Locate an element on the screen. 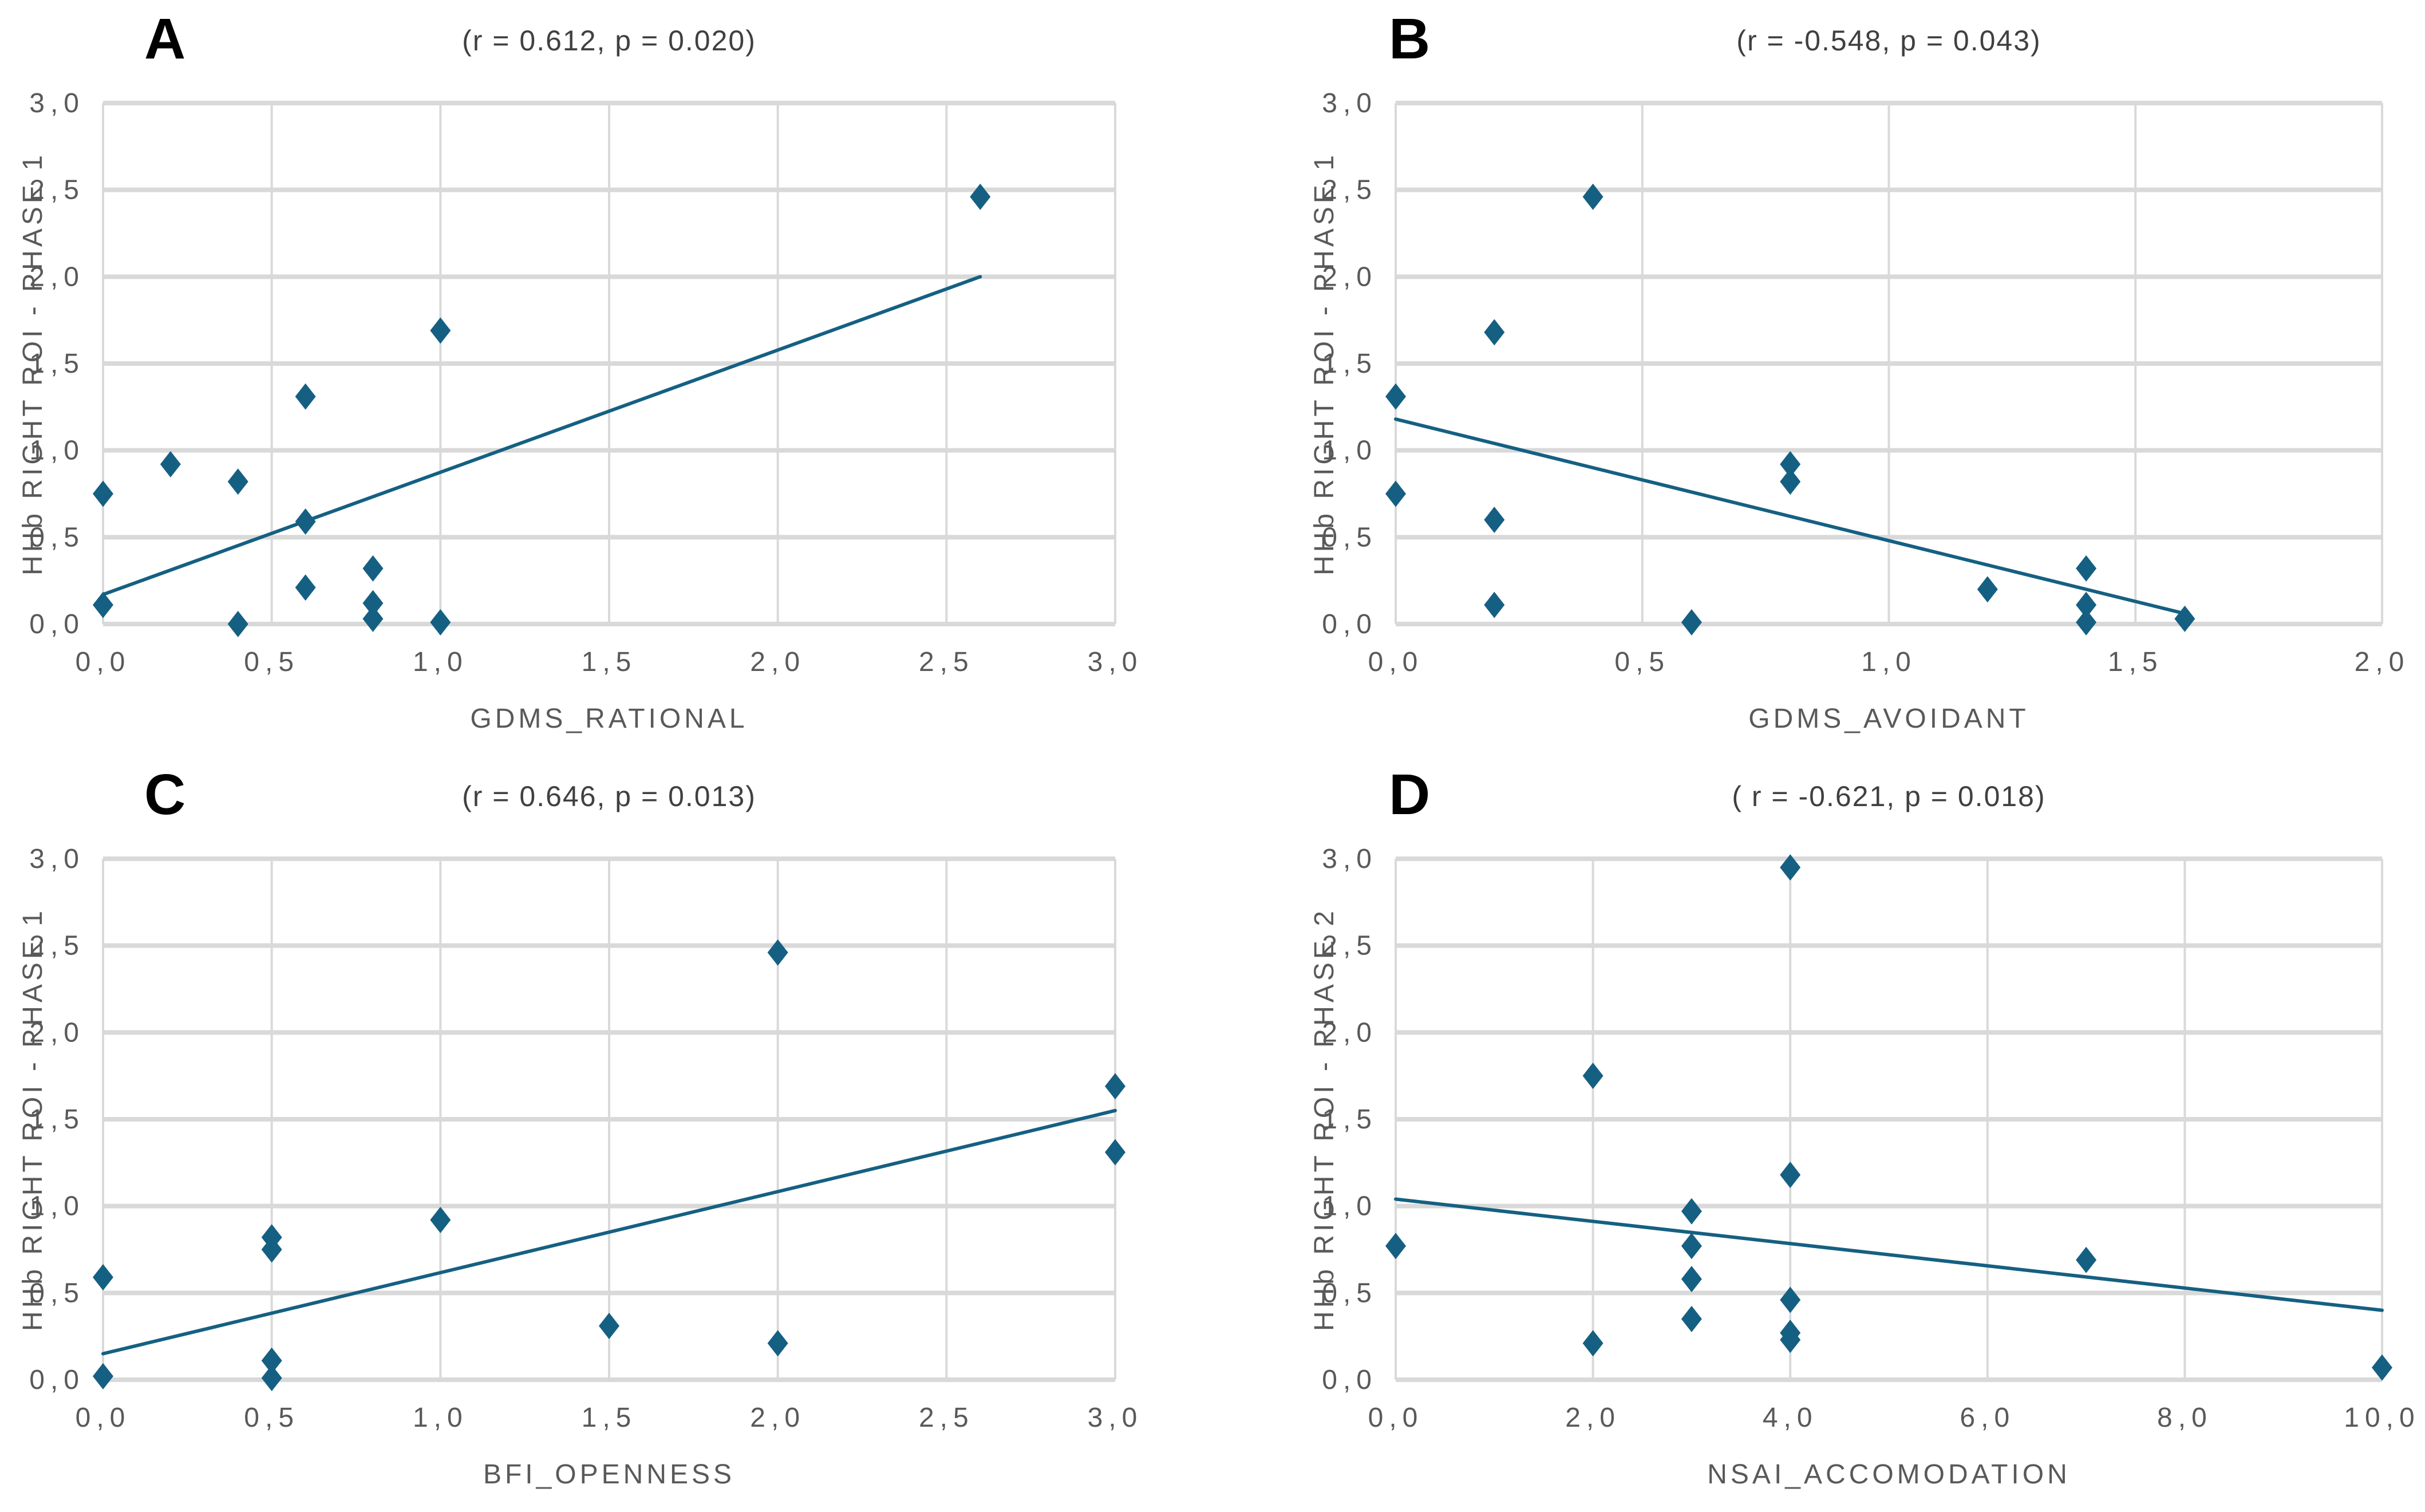 The width and height of the screenshot is (2425, 1512). panel-b-letter: B is located at coordinates (1410, 39).